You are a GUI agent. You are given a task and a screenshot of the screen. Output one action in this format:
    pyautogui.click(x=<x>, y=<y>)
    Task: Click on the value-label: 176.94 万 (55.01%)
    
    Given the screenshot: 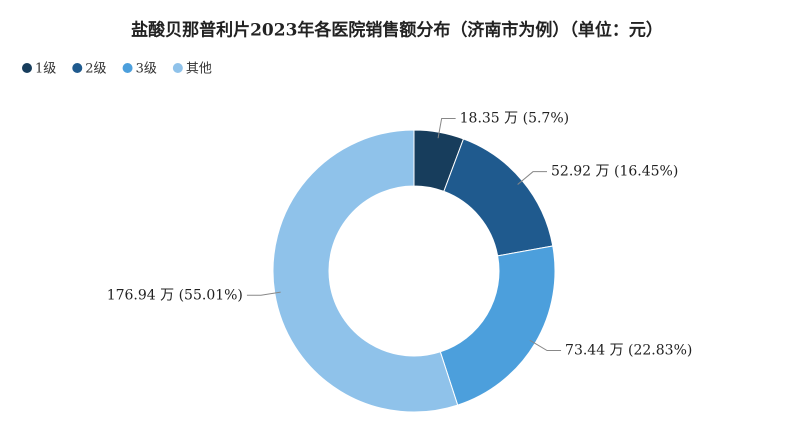 What is the action you would take?
    pyautogui.click(x=175, y=295)
    